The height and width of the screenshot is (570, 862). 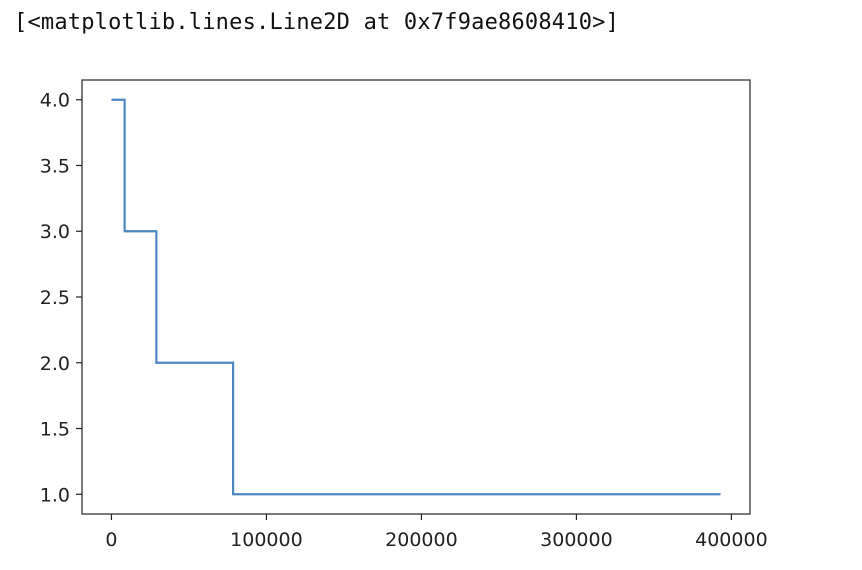 I want to click on y-tick-label: 2.0, so click(x=55, y=364).